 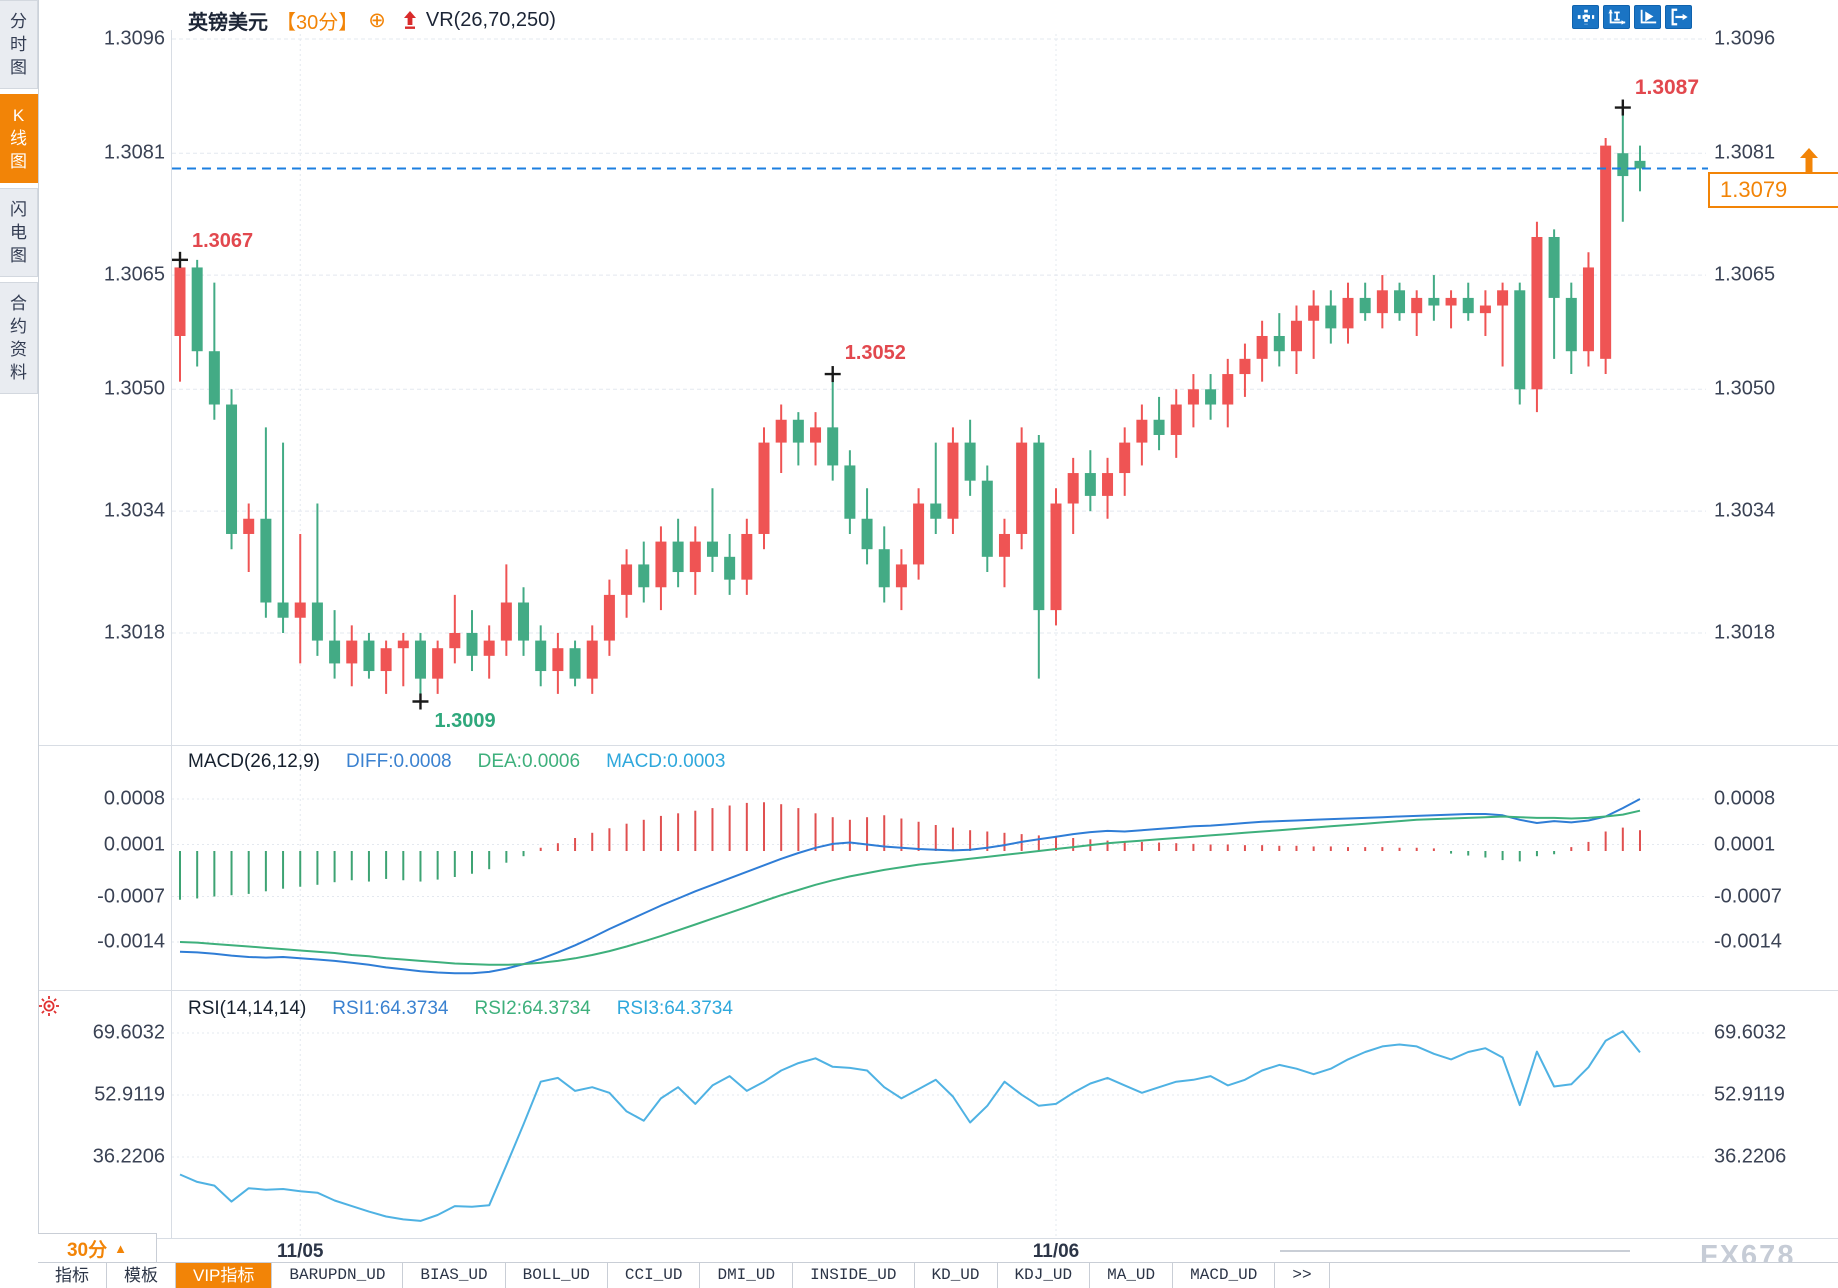 I want to click on indicator-tab: BOLL_UD, so click(x=557, y=1275).